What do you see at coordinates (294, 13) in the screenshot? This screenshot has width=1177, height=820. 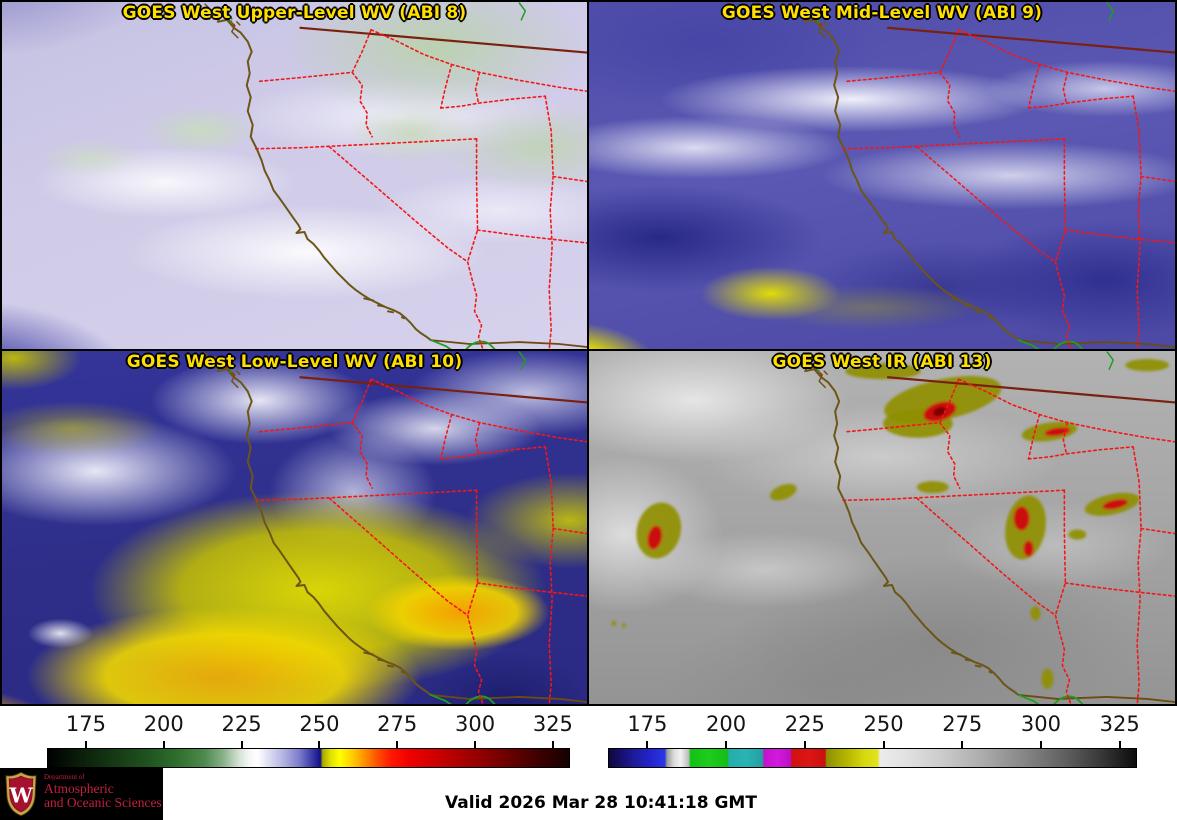 I see `panel-title-upper-wv: GOES West Upper-Level WV (ABI 8)` at bounding box center [294, 13].